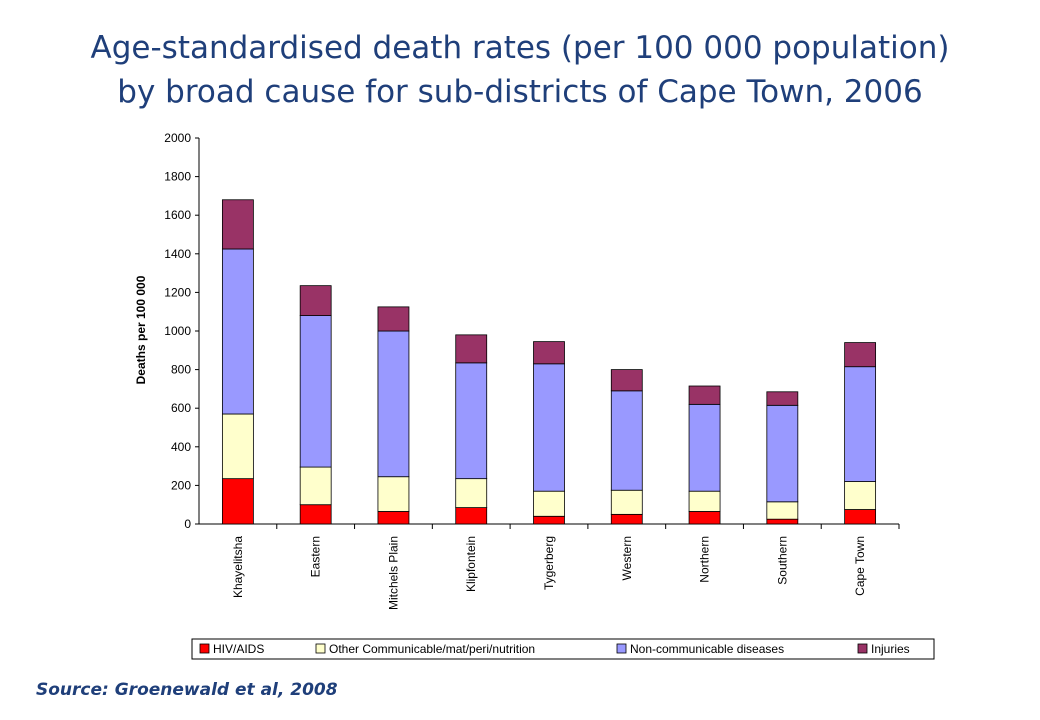 The image size is (1040, 720). What do you see at coordinates (177, 331) in the screenshot?
I see `y-tick-label: 1000` at bounding box center [177, 331].